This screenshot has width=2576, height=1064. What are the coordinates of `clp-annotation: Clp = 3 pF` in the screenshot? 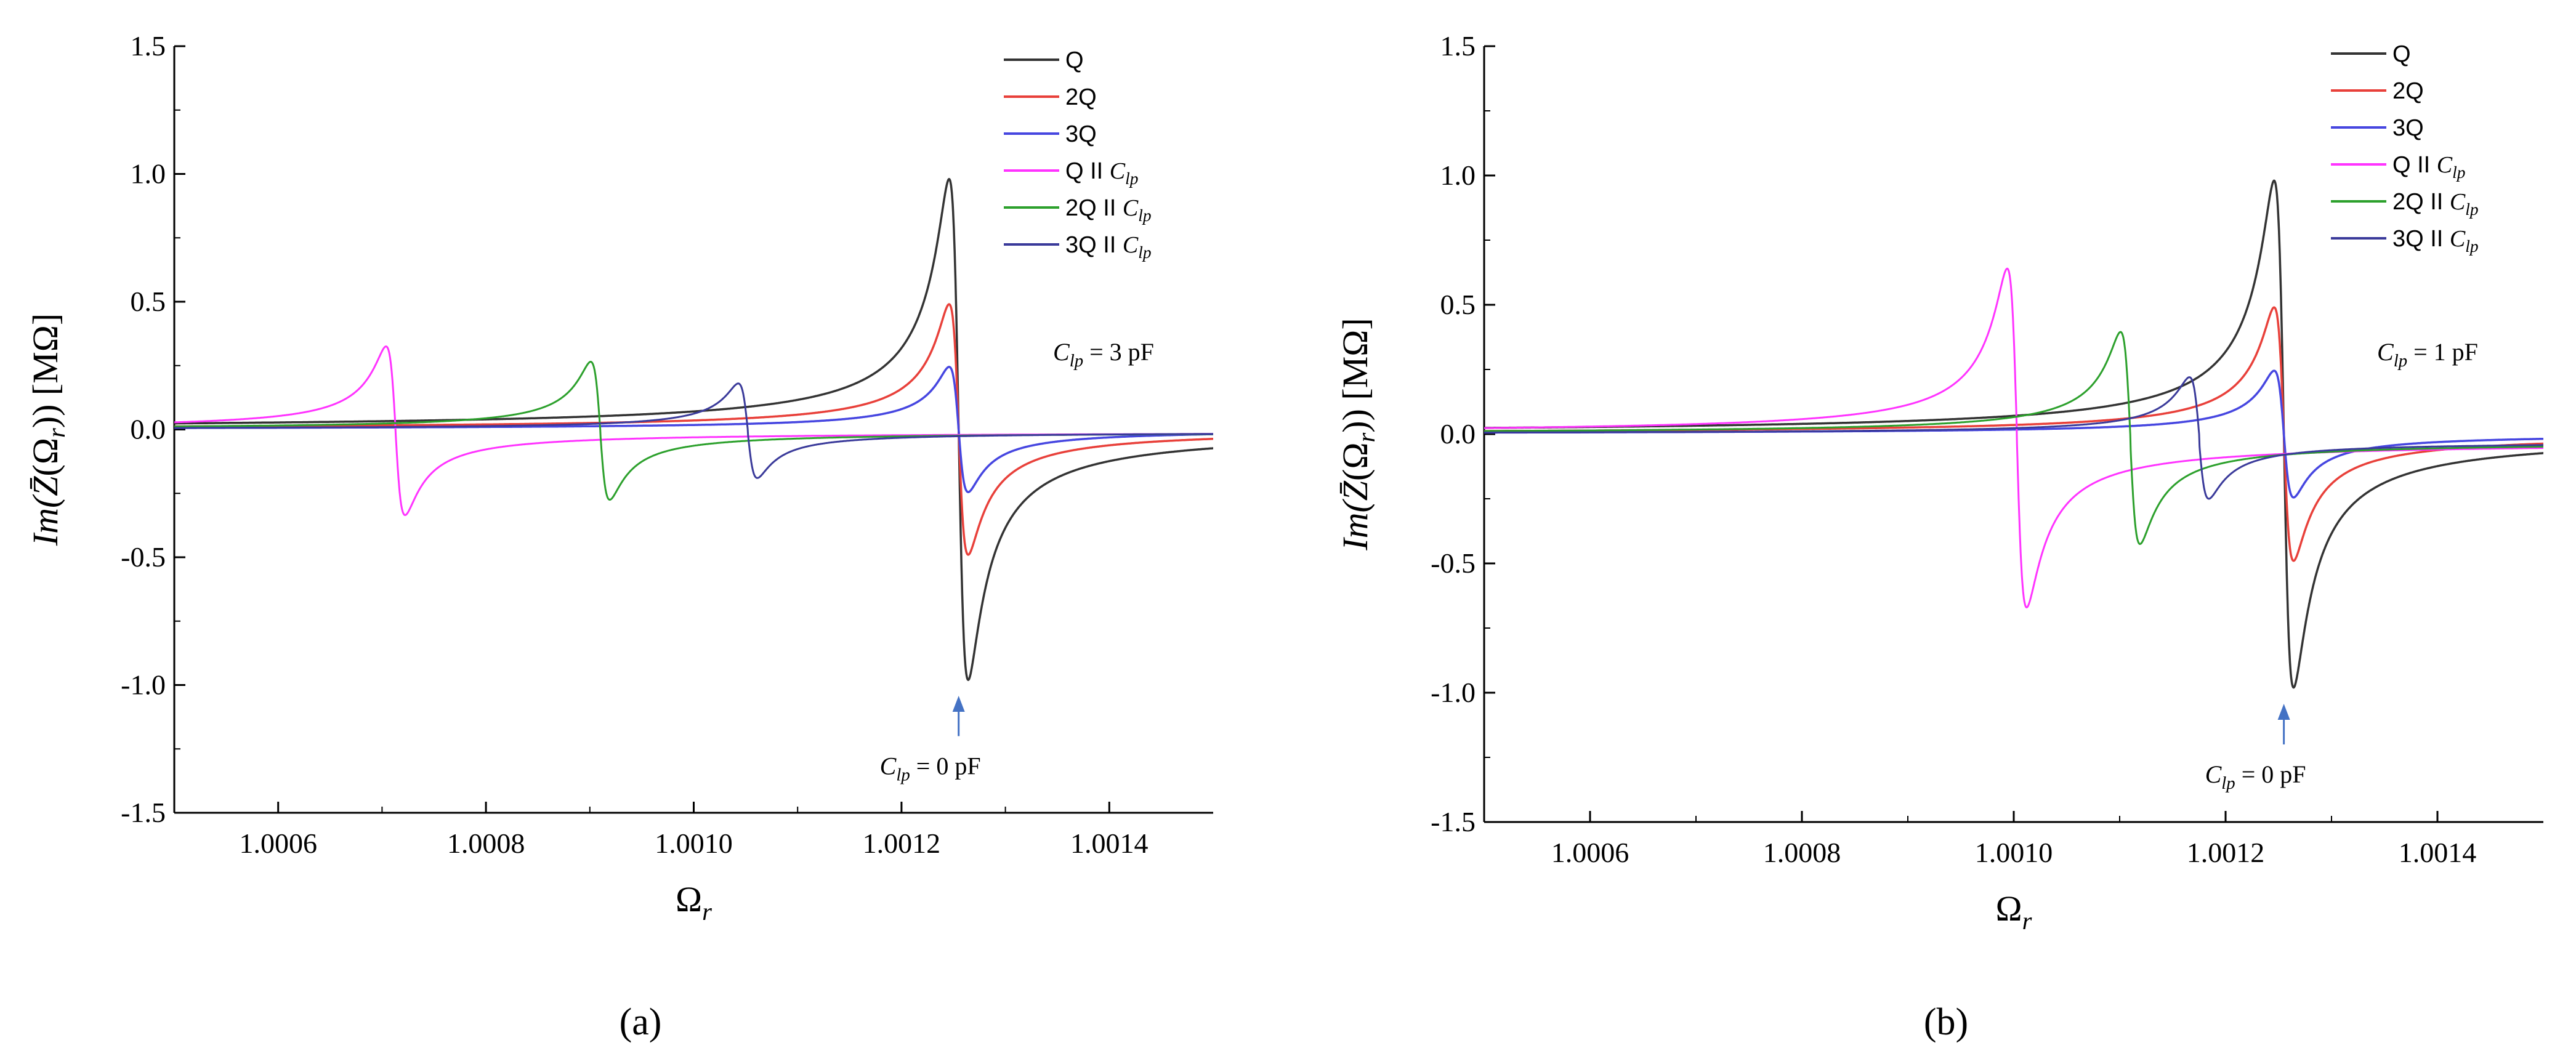 It's located at (1103, 354).